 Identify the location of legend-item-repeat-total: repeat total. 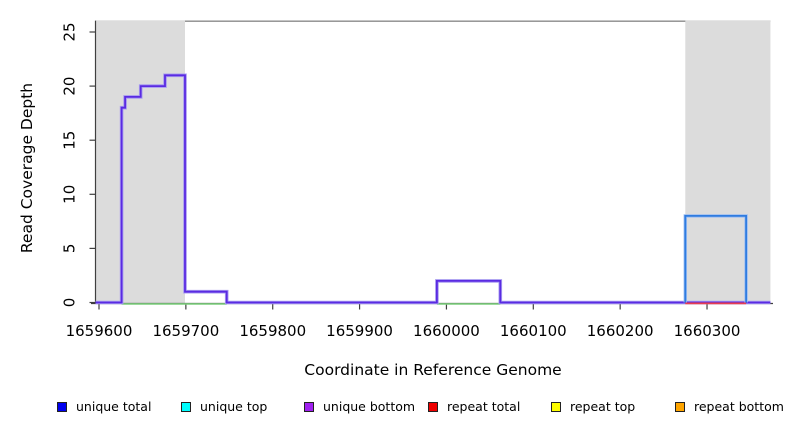
(474, 406).